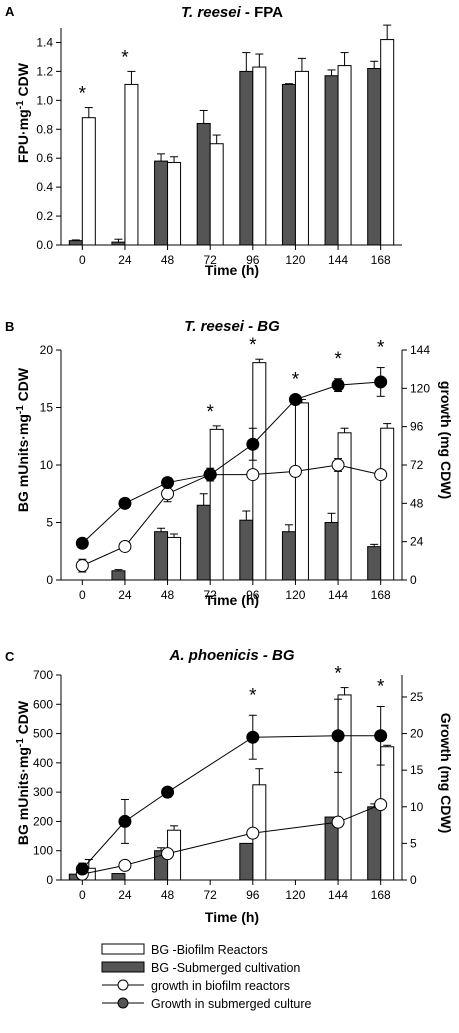 This screenshot has width=459, height=1033. What do you see at coordinates (225, 968) in the screenshot?
I see `legend-label: BG -Submerged cultivation` at bounding box center [225, 968].